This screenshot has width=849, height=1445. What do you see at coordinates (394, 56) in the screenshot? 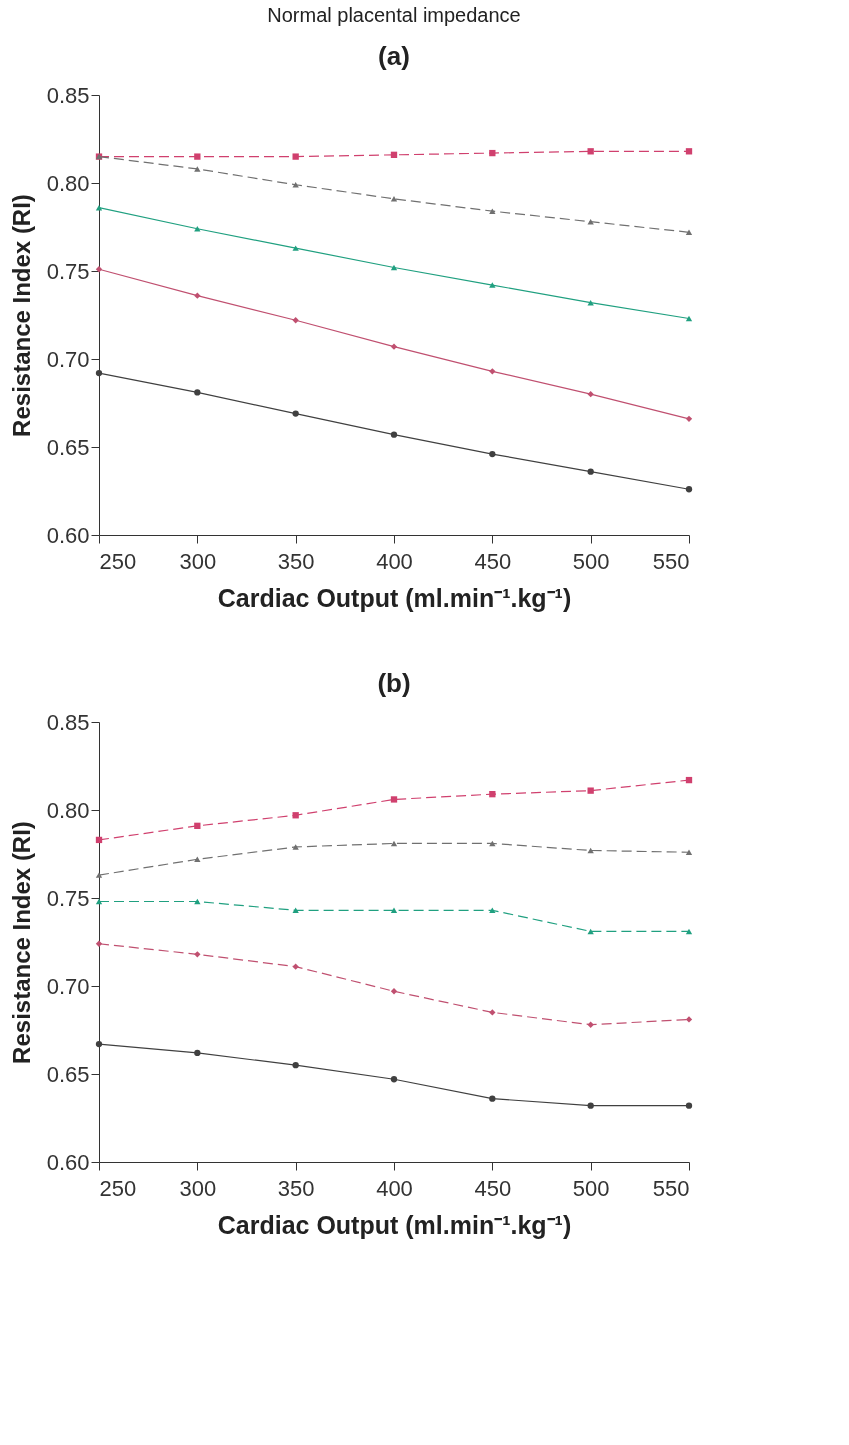
I see `chart-subtitle: (a)` at bounding box center [394, 56].